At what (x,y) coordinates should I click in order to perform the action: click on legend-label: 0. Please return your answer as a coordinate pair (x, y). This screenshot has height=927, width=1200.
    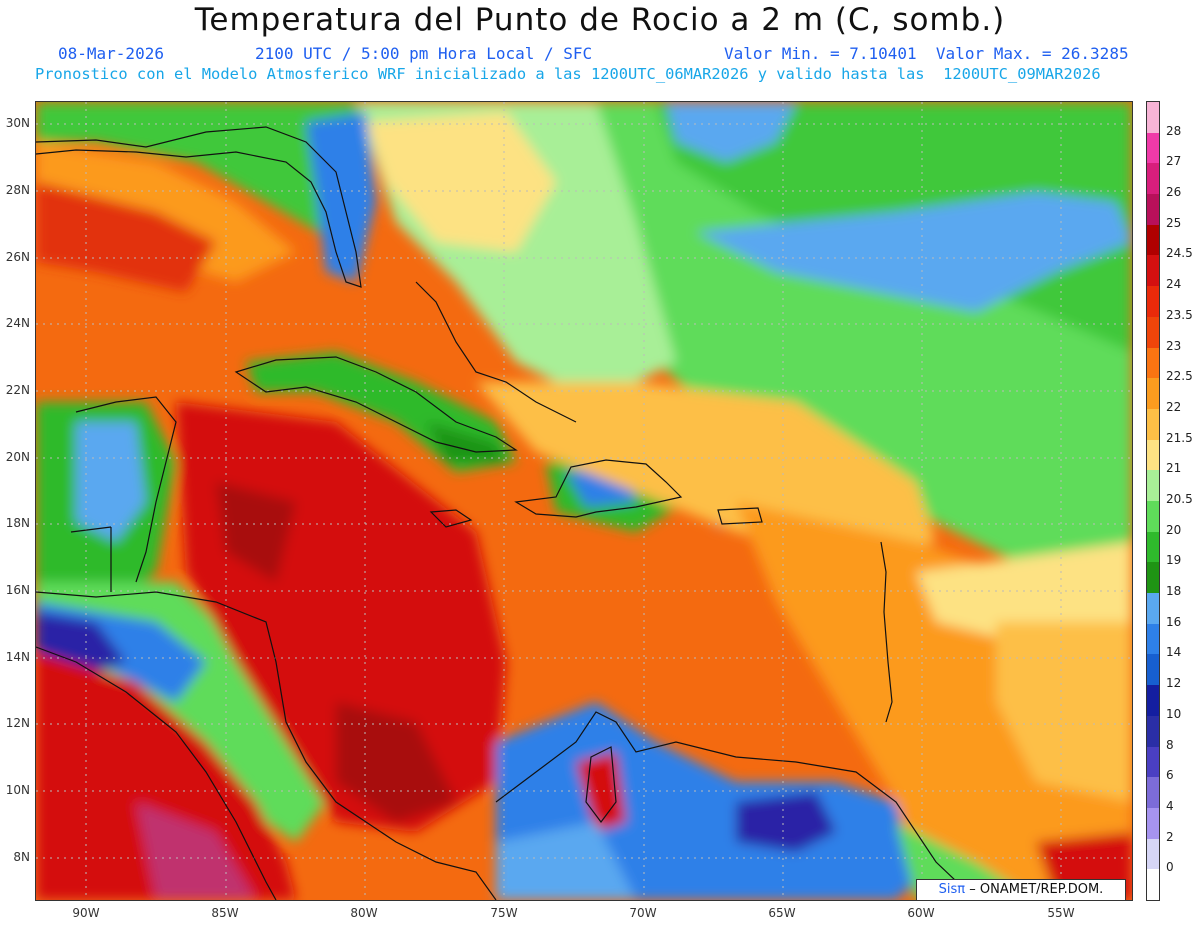
    Looking at the image, I should click on (1170, 867).